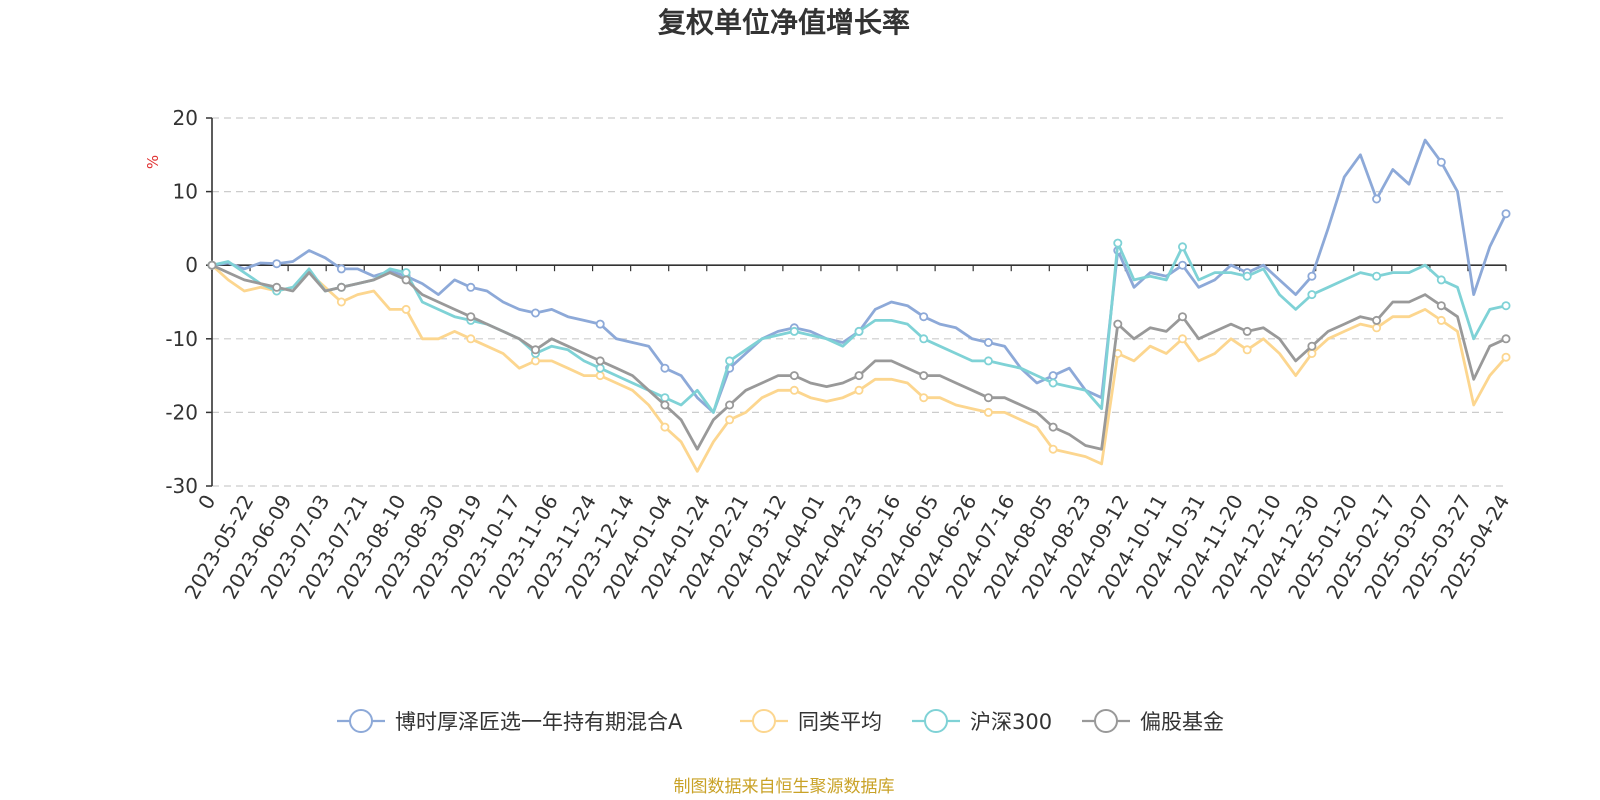  I want to click on legend: 博时厚泽匠选一年持有期混合A 同类平均 沪深300 偏股基金, so click(780, 721).